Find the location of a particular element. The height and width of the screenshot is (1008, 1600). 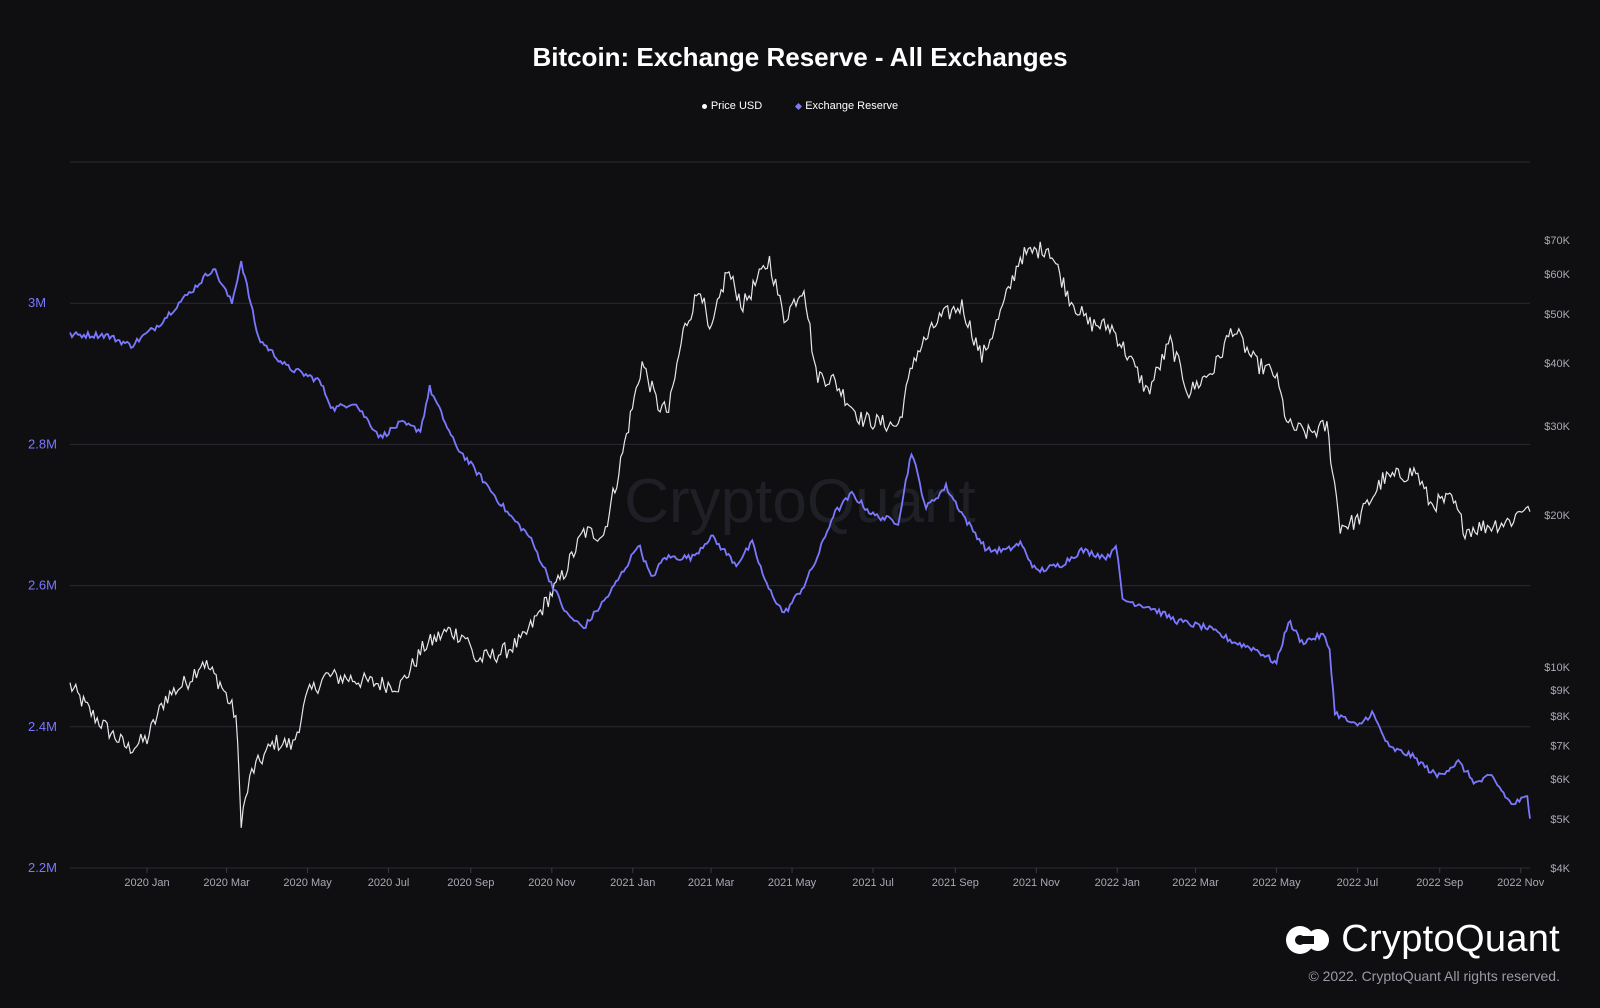

chart-legend: Price USD Exchange Reserve is located at coordinates (800, 106).